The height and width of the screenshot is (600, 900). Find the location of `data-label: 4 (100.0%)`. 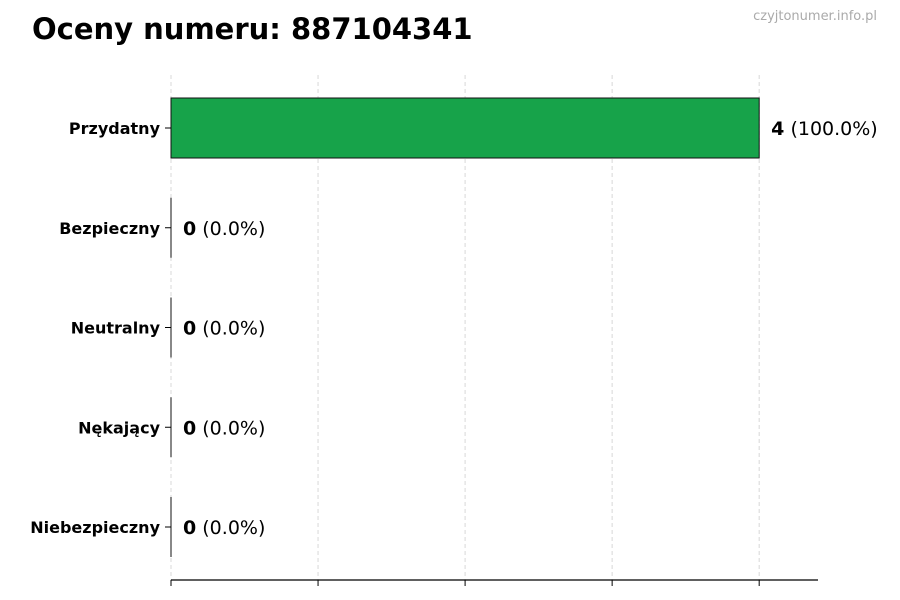

data-label: 4 (100.0%) is located at coordinates (824, 129).